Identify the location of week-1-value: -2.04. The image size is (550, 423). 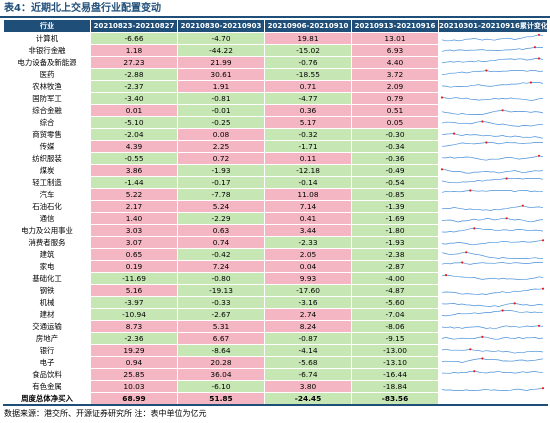
(134, 134).